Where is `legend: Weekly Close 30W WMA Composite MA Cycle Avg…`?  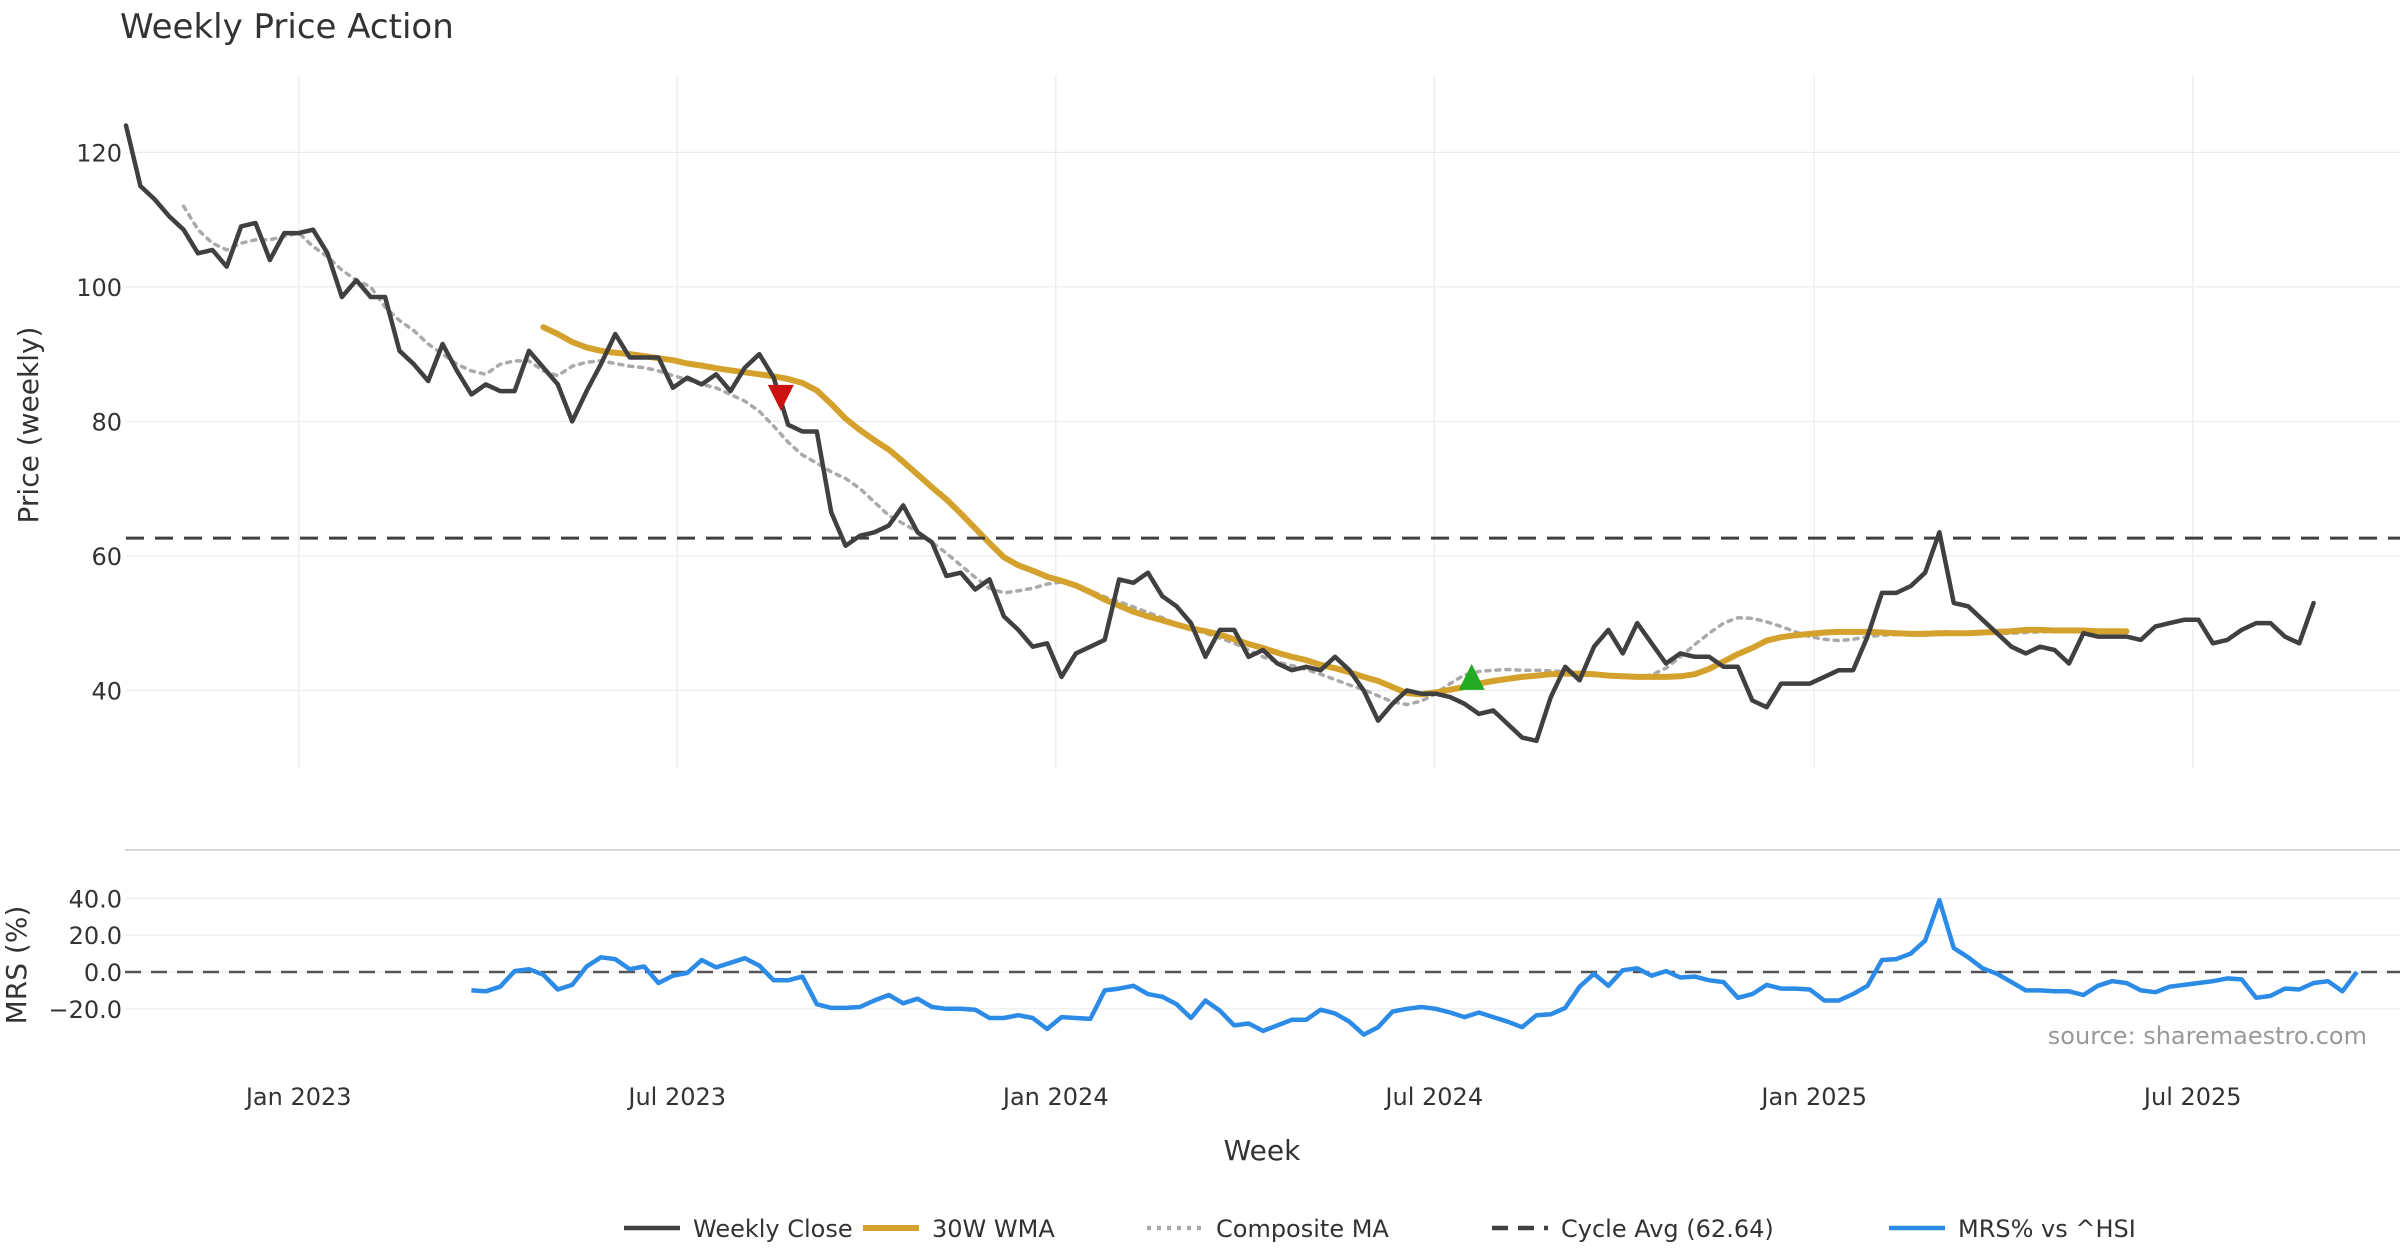 legend: Weekly Close 30W WMA Composite MA Cycle Avg… is located at coordinates (1380, 1229).